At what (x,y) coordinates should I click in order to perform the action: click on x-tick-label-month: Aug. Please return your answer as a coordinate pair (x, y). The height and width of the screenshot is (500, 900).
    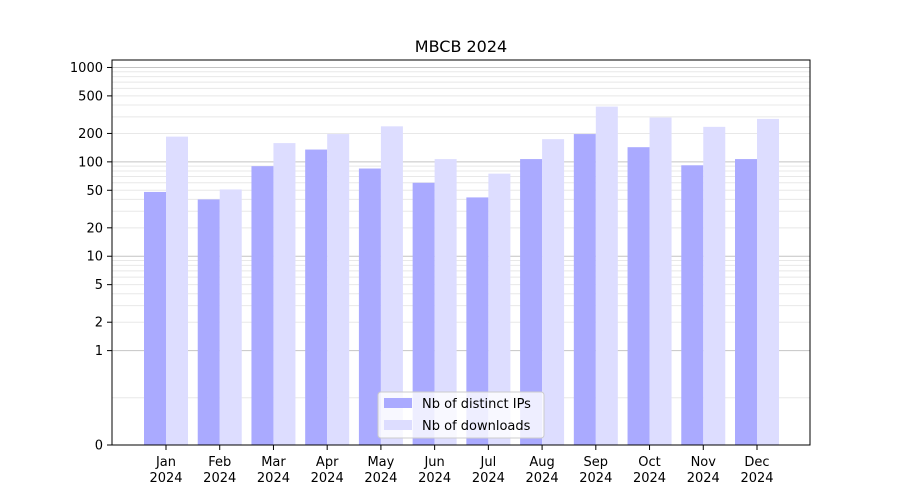
    Looking at the image, I should click on (541, 462).